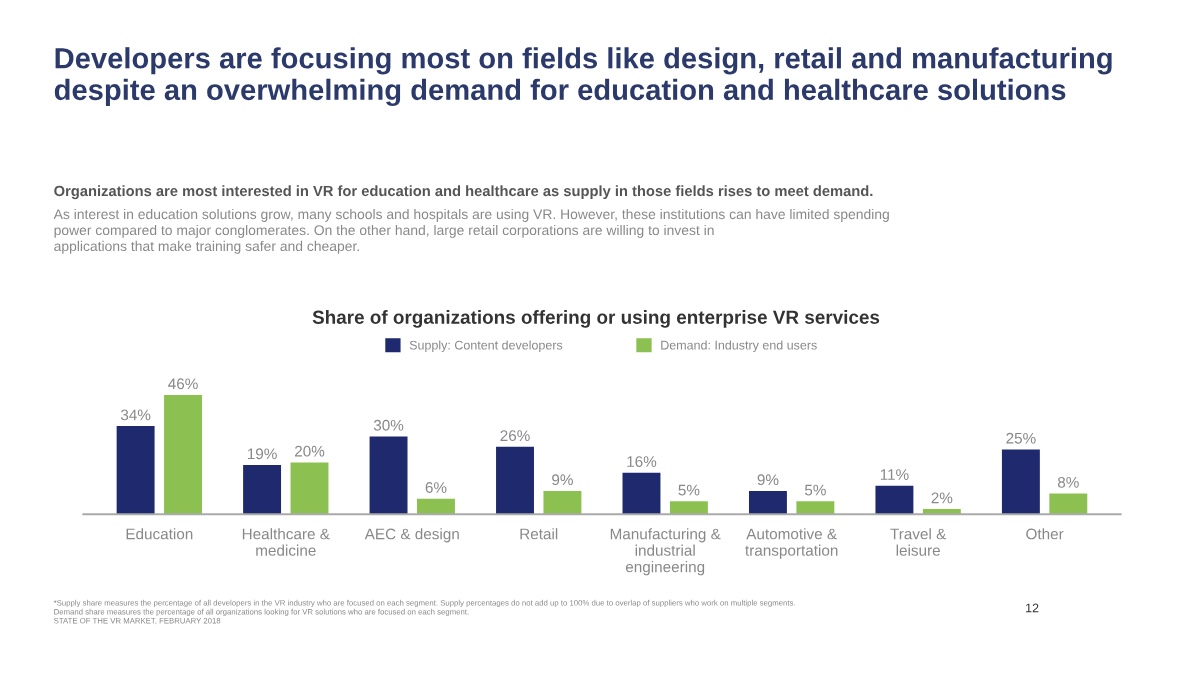  What do you see at coordinates (583, 77) in the screenshot?
I see `chart-title: Developers are focusing most on fields like design, retail and manufacturing despite an overwhelming demand for education and healthcare solutions` at bounding box center [583, 77].